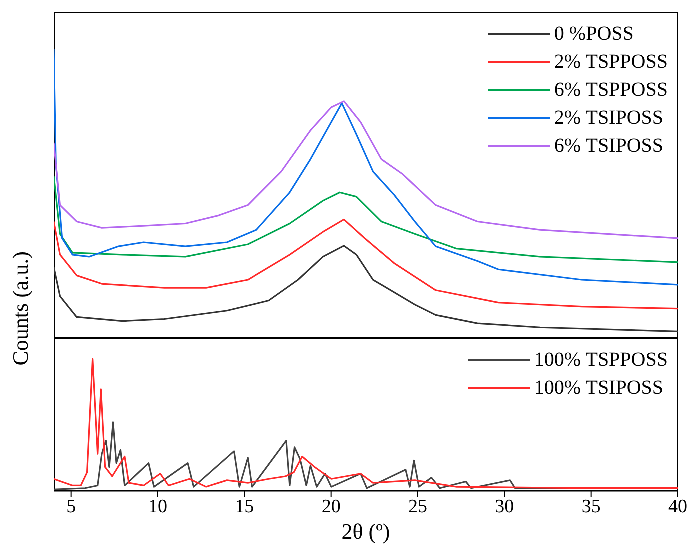 The image size is (691, 551). I want to click on x-tick-label: 5, so click(71, 507).